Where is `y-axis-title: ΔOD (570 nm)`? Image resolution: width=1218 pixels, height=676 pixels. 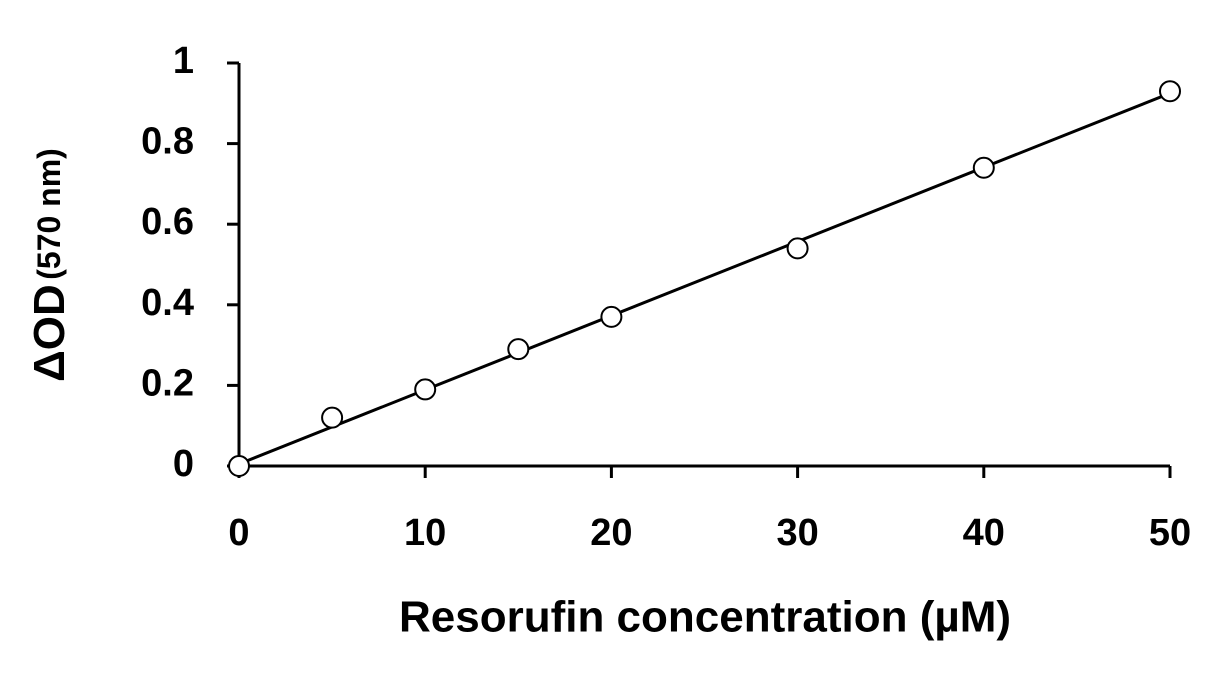 y-axis-title: ΔOD (570 nm) is located at coordinates (49, 265).